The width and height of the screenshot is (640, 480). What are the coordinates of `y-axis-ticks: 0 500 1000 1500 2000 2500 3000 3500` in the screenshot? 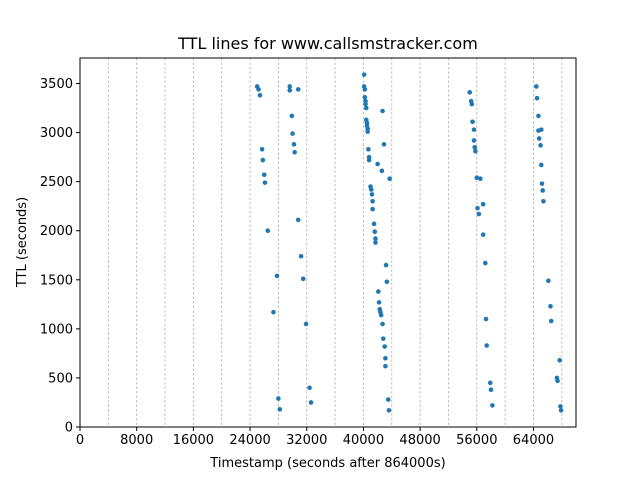 It's located at (60, 256).